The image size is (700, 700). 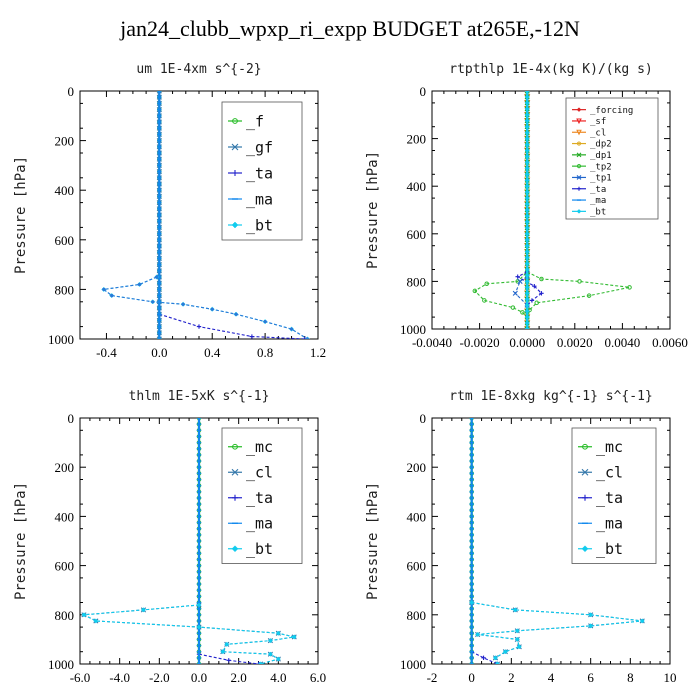 What do you see at coordinates (106, 352) in the screenshot?
I see `x-tick-label: -0.4` at bounding box center [106, 352].